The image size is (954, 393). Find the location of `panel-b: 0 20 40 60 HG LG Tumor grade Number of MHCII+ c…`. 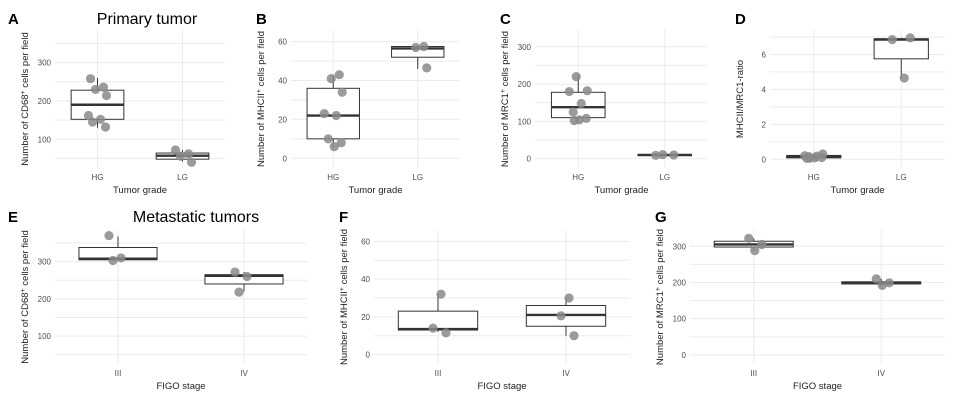

panel-b: 0 20 40 60 HG LG Tumor grade Number of MHCII+ c… is located at coordinates (358, 103).